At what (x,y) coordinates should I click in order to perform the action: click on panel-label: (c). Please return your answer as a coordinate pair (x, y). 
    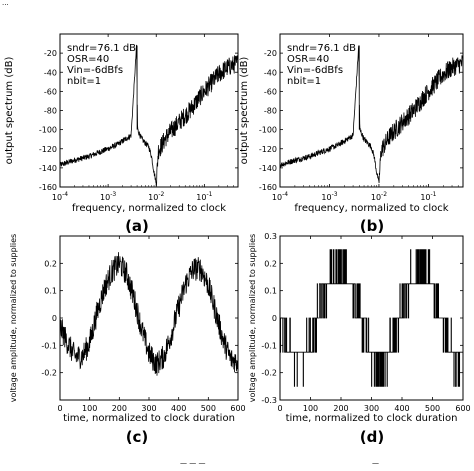
    Looking at the image, I should click on (137, 437).